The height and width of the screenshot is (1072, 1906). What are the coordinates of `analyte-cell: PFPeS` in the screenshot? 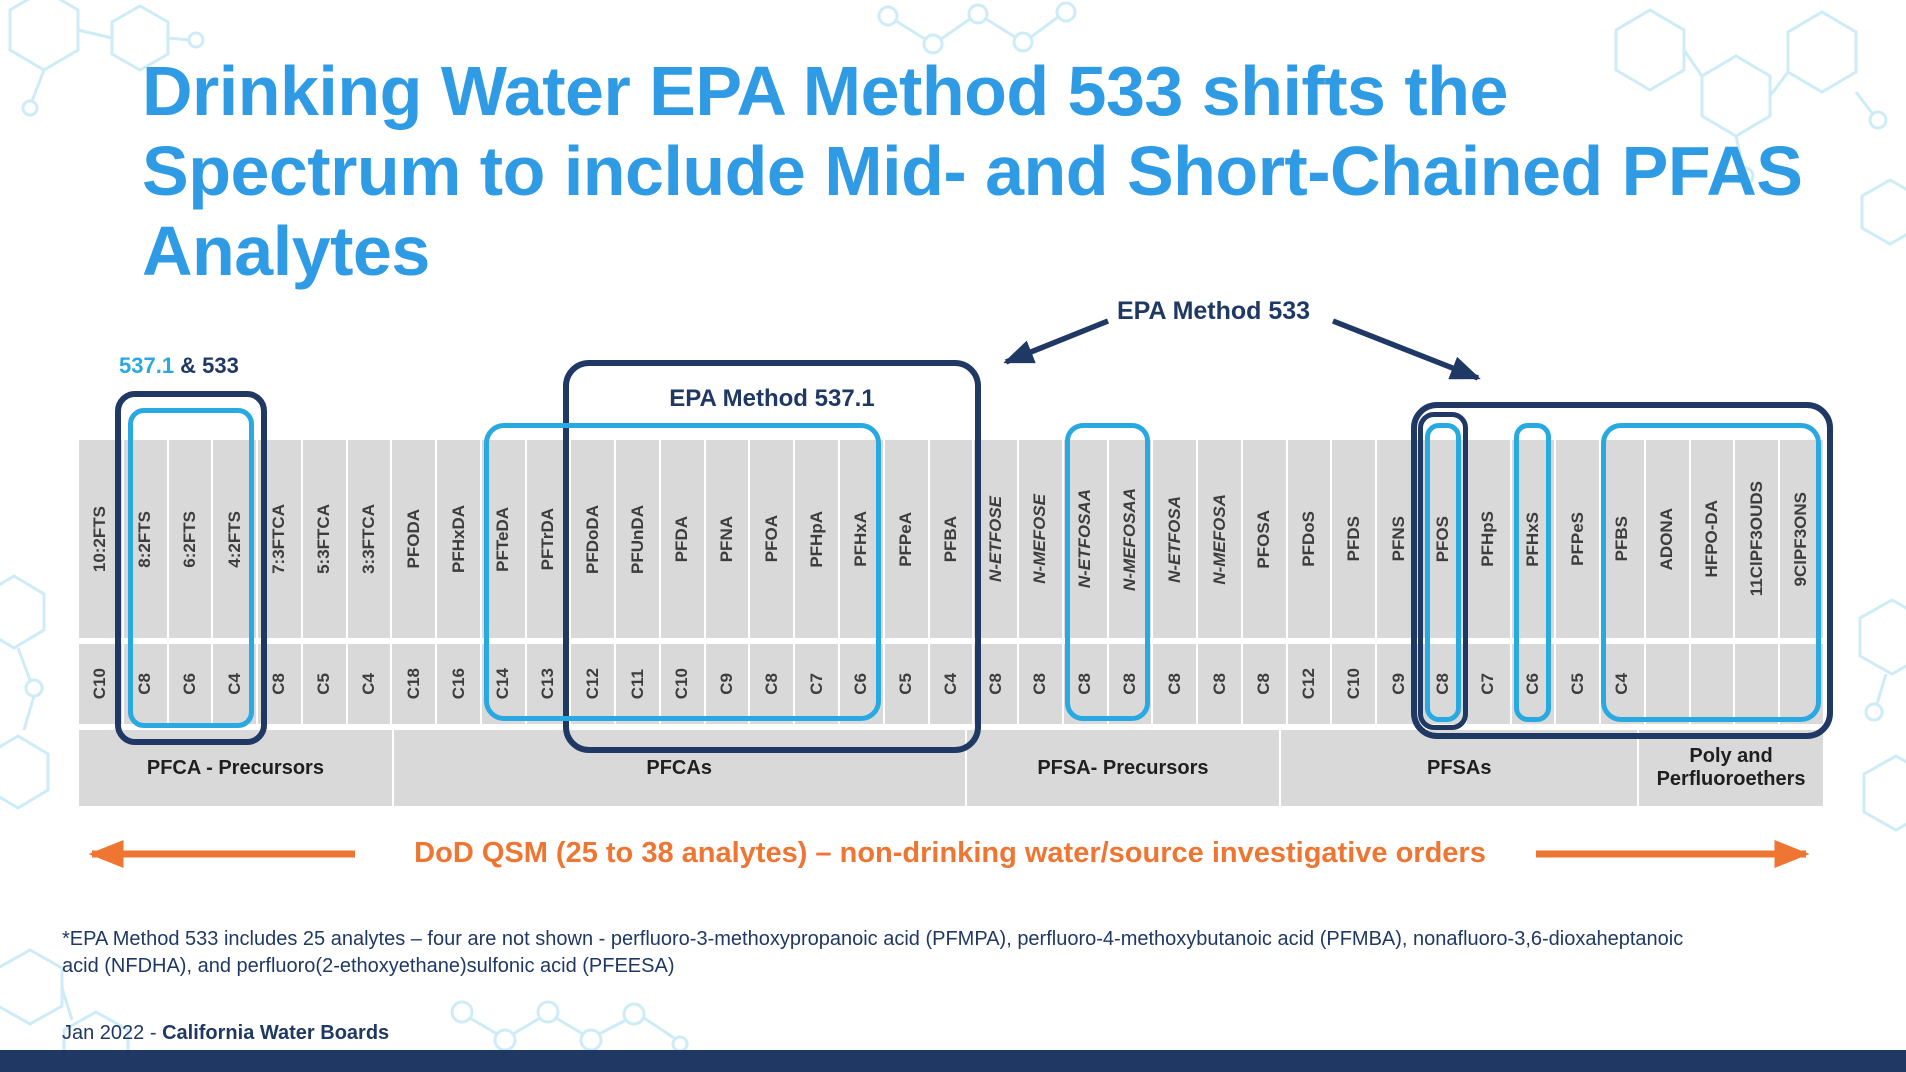 It's located at (1579, 539).